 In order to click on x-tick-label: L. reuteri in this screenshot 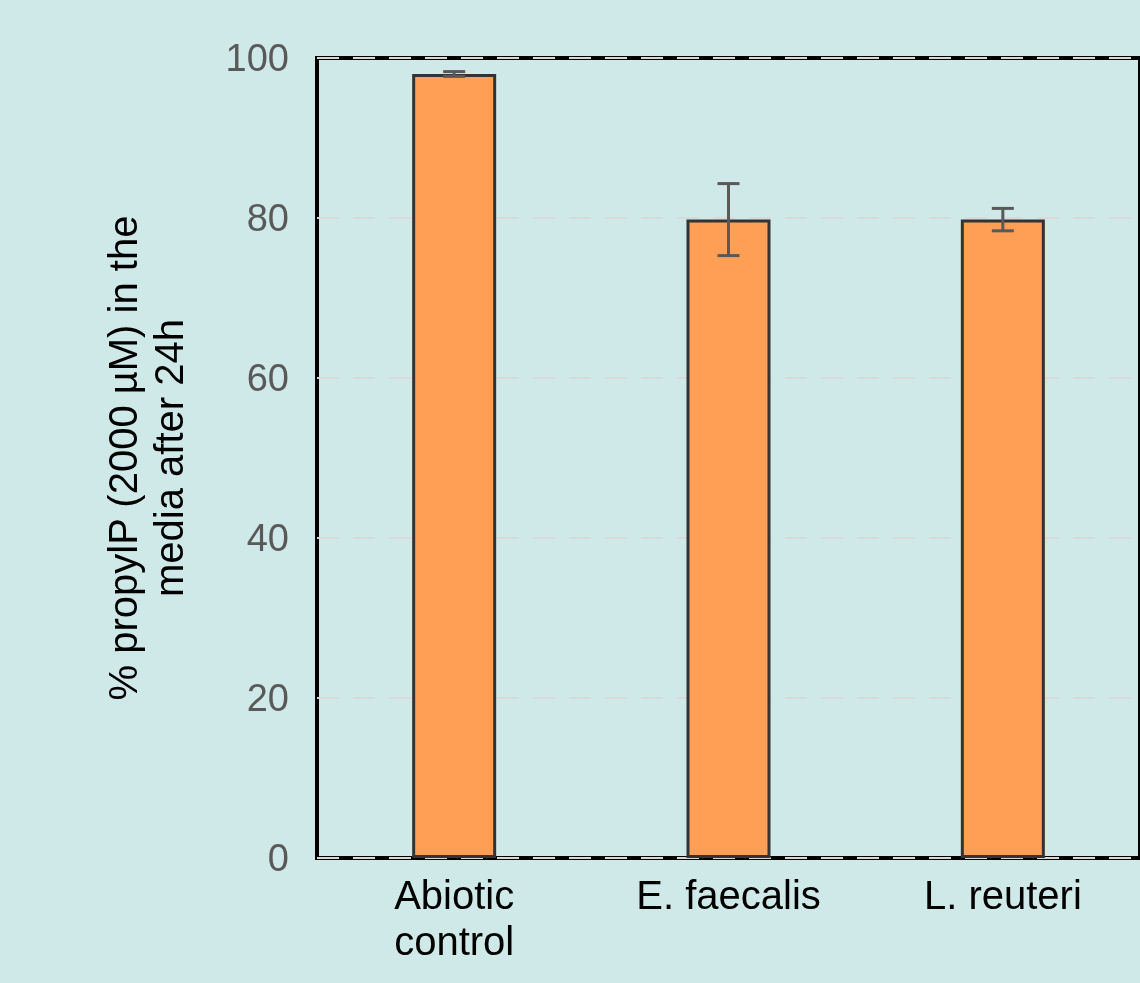, I will do `click(1002, 895)`.